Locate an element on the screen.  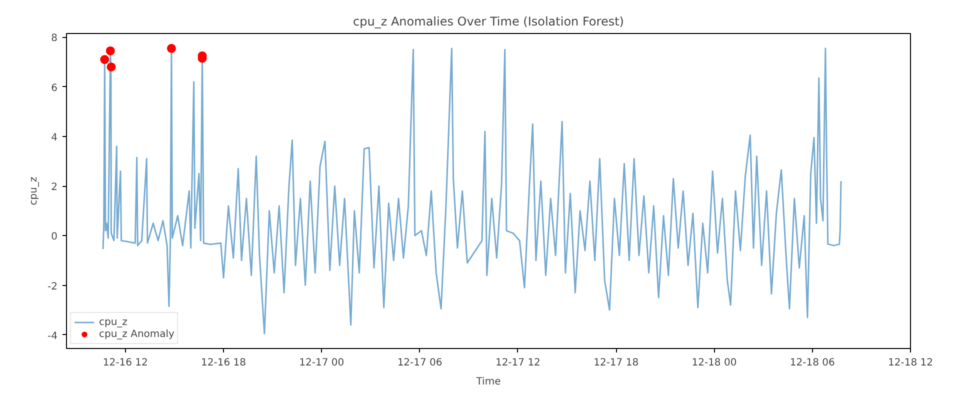
x-tick-label: 12-17 18 is located at coordinates (616, 363).